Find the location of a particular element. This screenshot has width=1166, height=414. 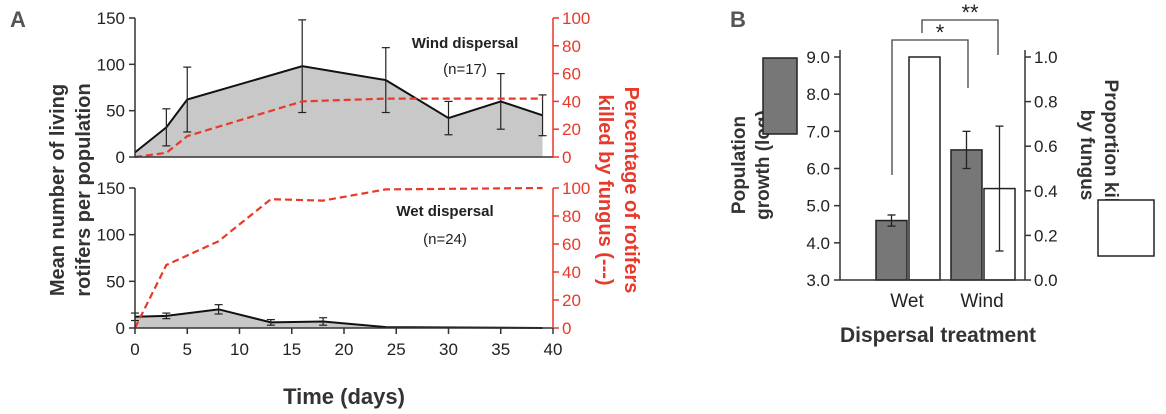

wet-annotation-title: Wet dispersal is located at coordinates (444, 211).